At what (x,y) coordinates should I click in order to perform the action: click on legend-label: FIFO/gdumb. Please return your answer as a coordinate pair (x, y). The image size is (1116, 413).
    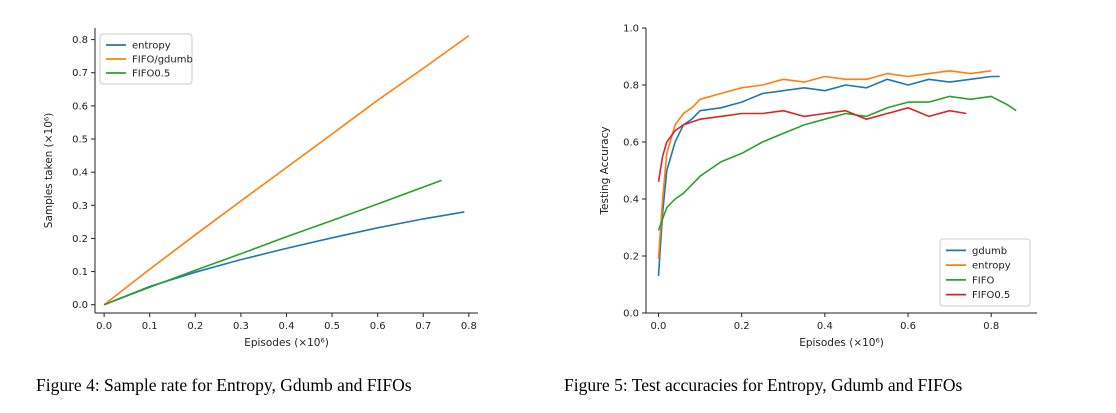
    Looking at the image, I should click on (162, 60).